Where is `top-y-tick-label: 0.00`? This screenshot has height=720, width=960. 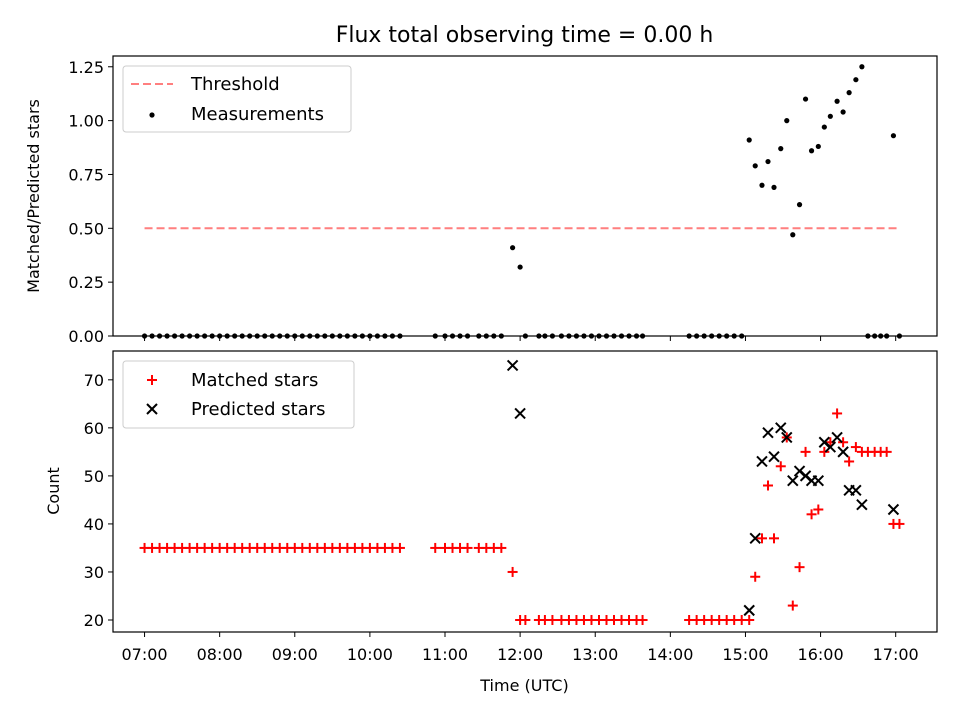
top-y-tick-label: 0.00 is located at coordinates (86, 336).